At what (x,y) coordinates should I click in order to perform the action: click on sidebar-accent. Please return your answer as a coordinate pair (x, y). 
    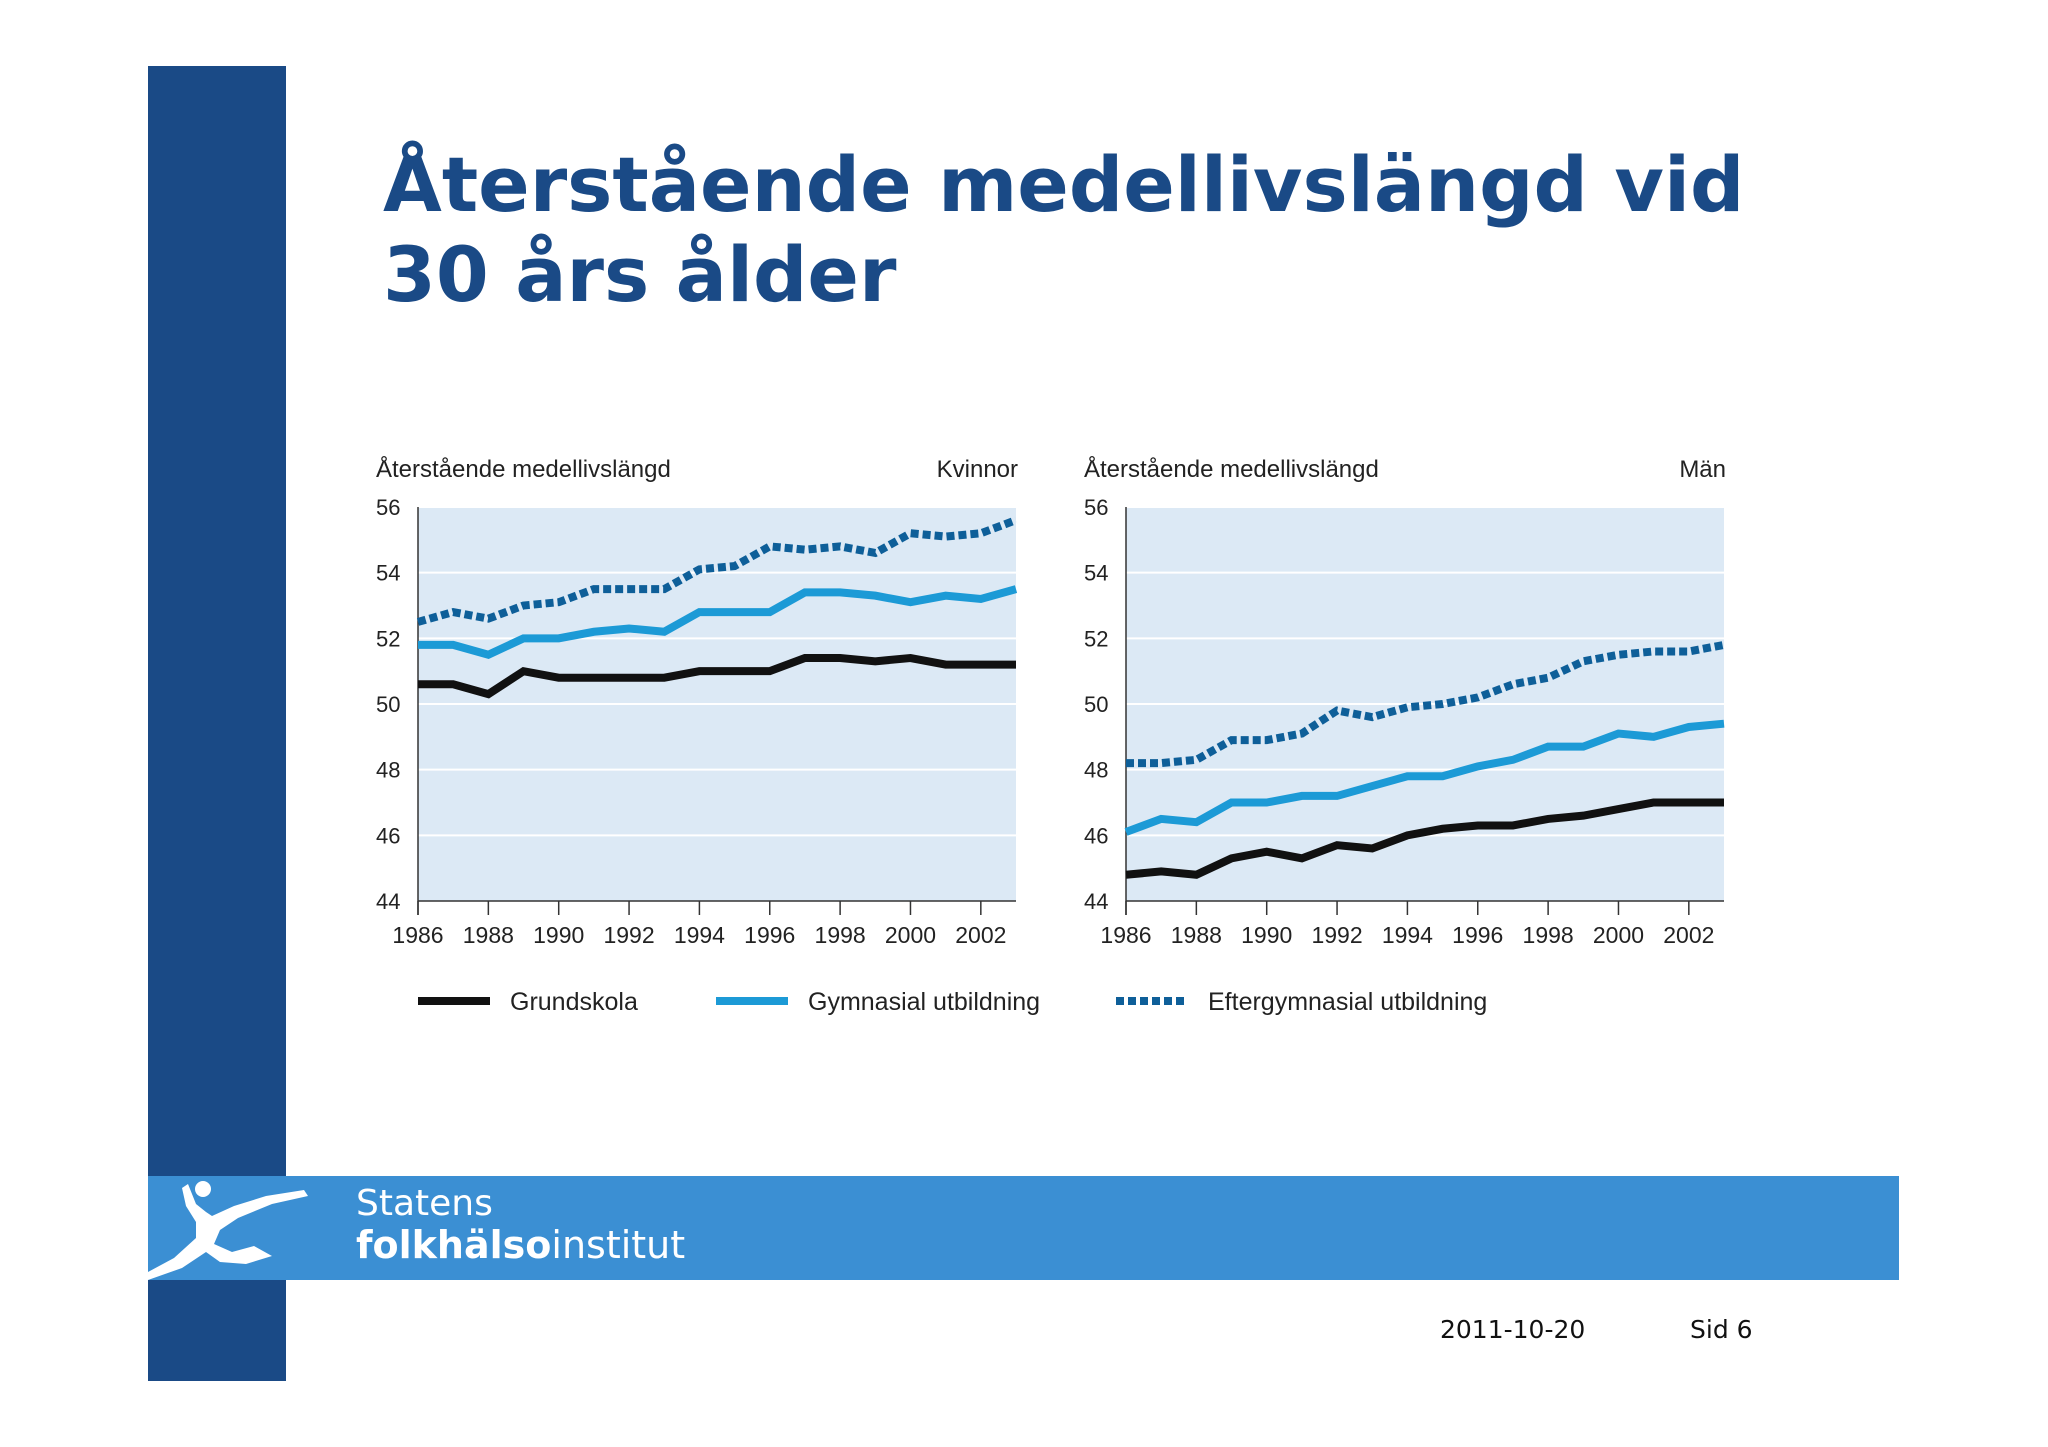
    Looking at the image, I should click on (217, 723).